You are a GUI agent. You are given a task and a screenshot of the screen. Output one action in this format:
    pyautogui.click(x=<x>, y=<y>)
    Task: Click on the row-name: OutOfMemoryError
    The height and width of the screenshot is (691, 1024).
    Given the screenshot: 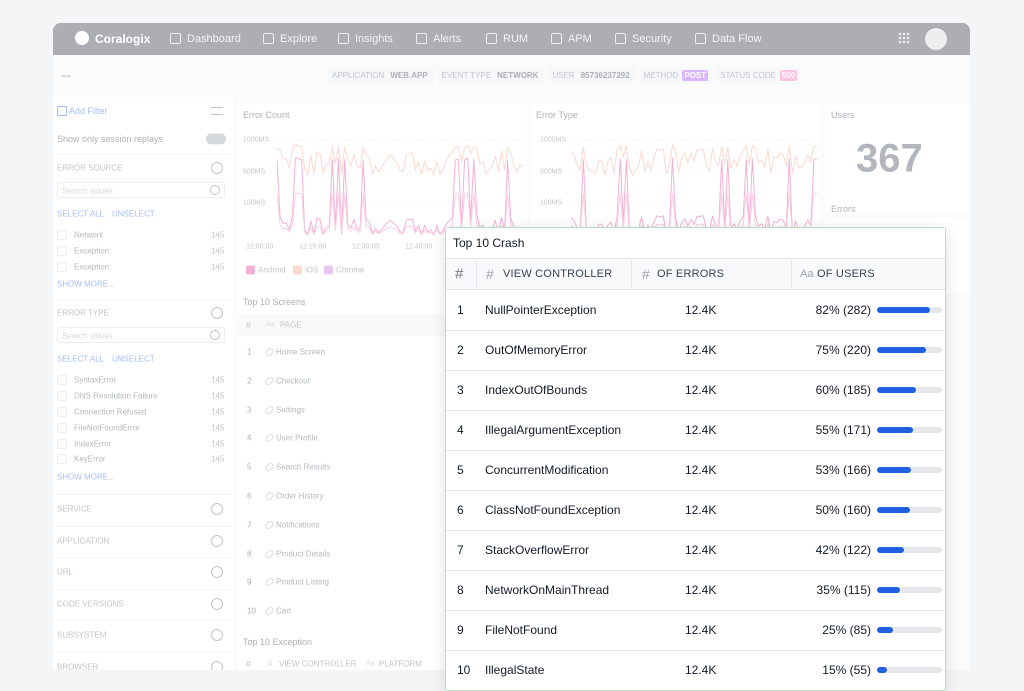 What is the action you would take?
    pyautogui.click(x=536, y=350)
    